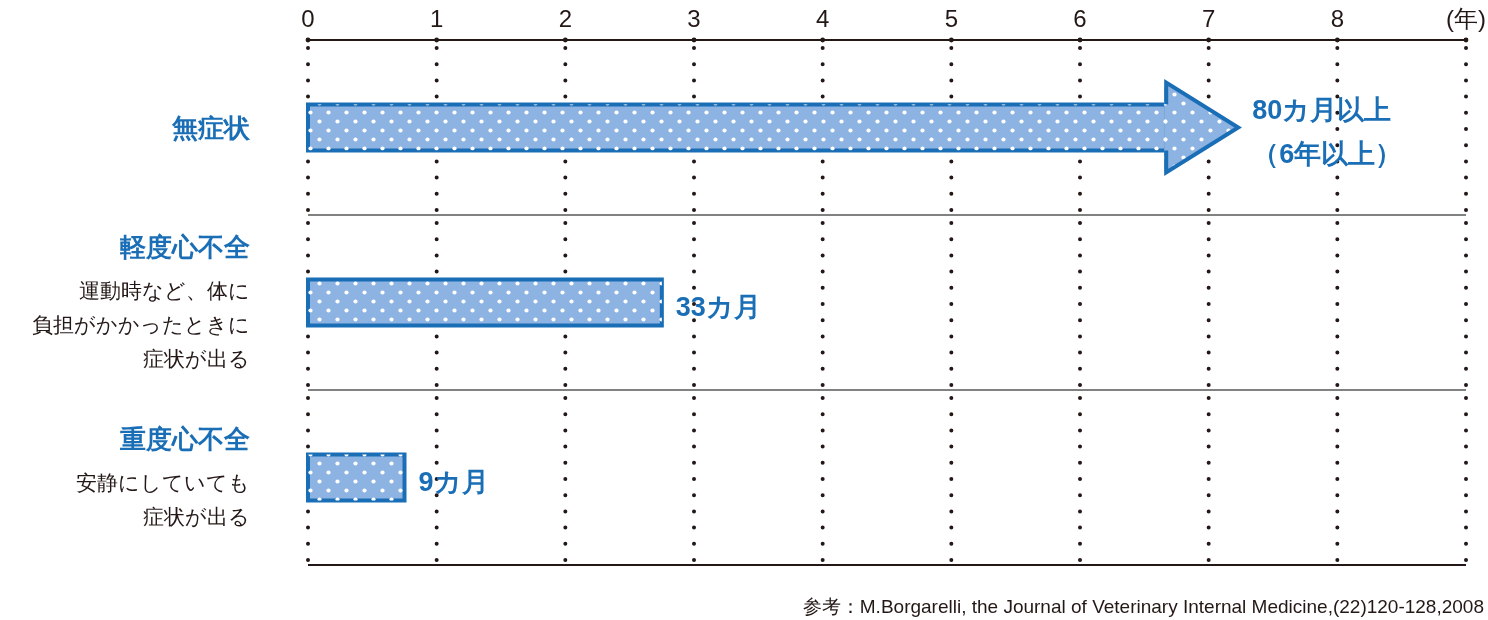 The height and width of the screenshot is (620, 1488). What do you see at coordinates (565, 18) in the screenshot?
I see `x-tick-label: 2` at bounding box center [565, 18].